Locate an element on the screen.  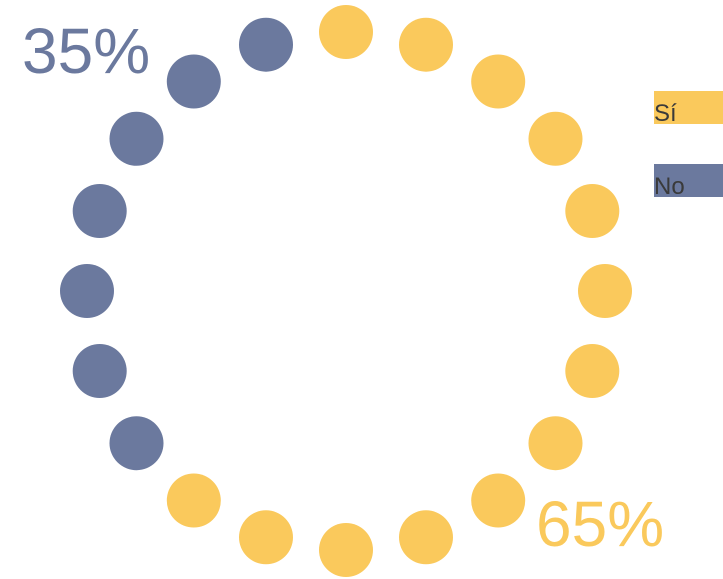
legend-item-no: No is located at coordinates (688, 182).